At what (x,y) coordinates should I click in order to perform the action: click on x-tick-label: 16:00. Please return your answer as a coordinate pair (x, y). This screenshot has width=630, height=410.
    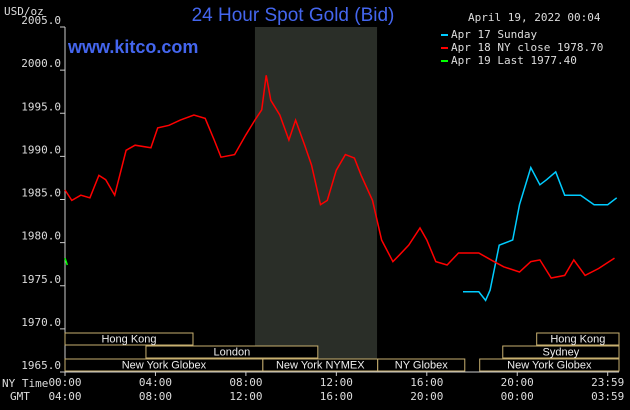
    Looking at the image, I should click on (426, 382).